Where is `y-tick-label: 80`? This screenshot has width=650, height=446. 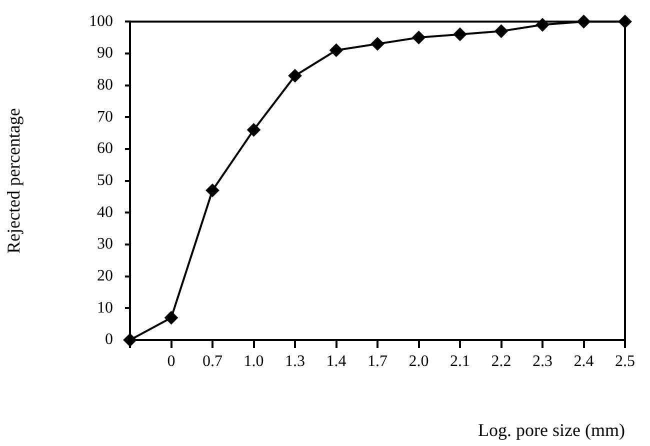
y-tick-label: 80 is located at coordinates (105, 85).